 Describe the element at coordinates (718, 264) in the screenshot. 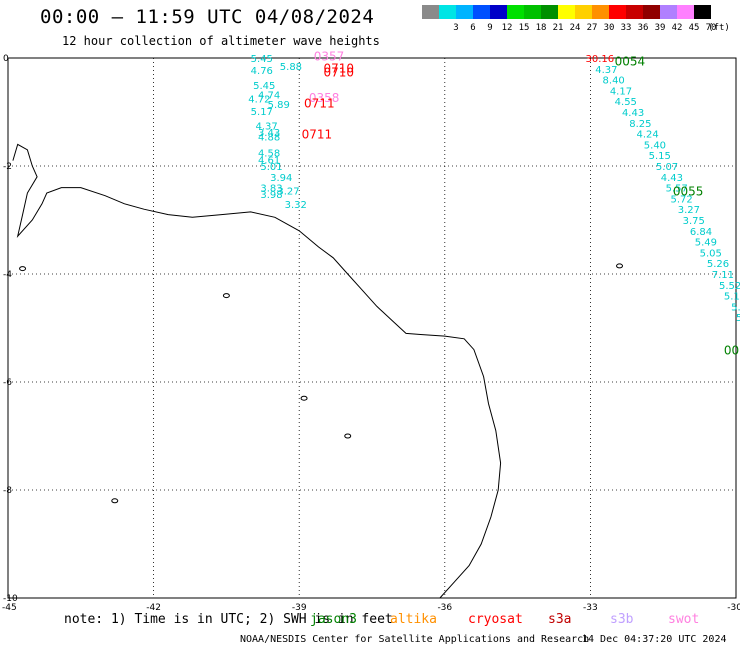

I see `swh-value: 5.26` at that location.